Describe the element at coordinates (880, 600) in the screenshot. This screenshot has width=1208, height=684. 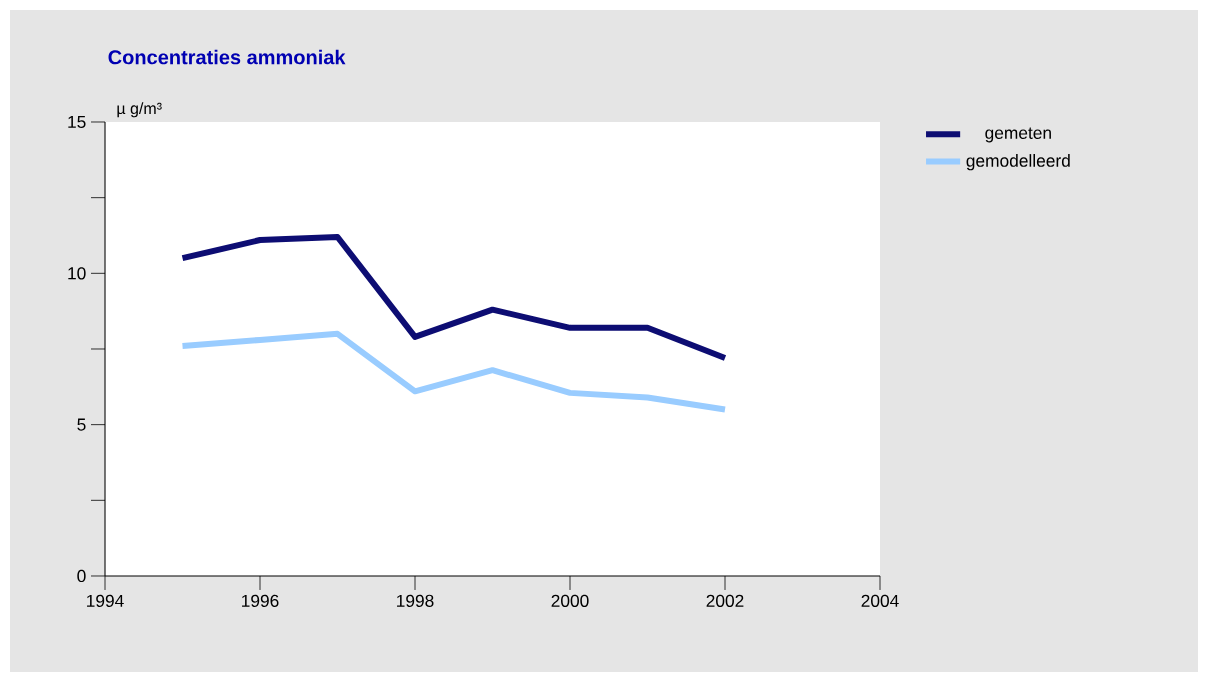
I see `x-tick-label: 2004` at that location.